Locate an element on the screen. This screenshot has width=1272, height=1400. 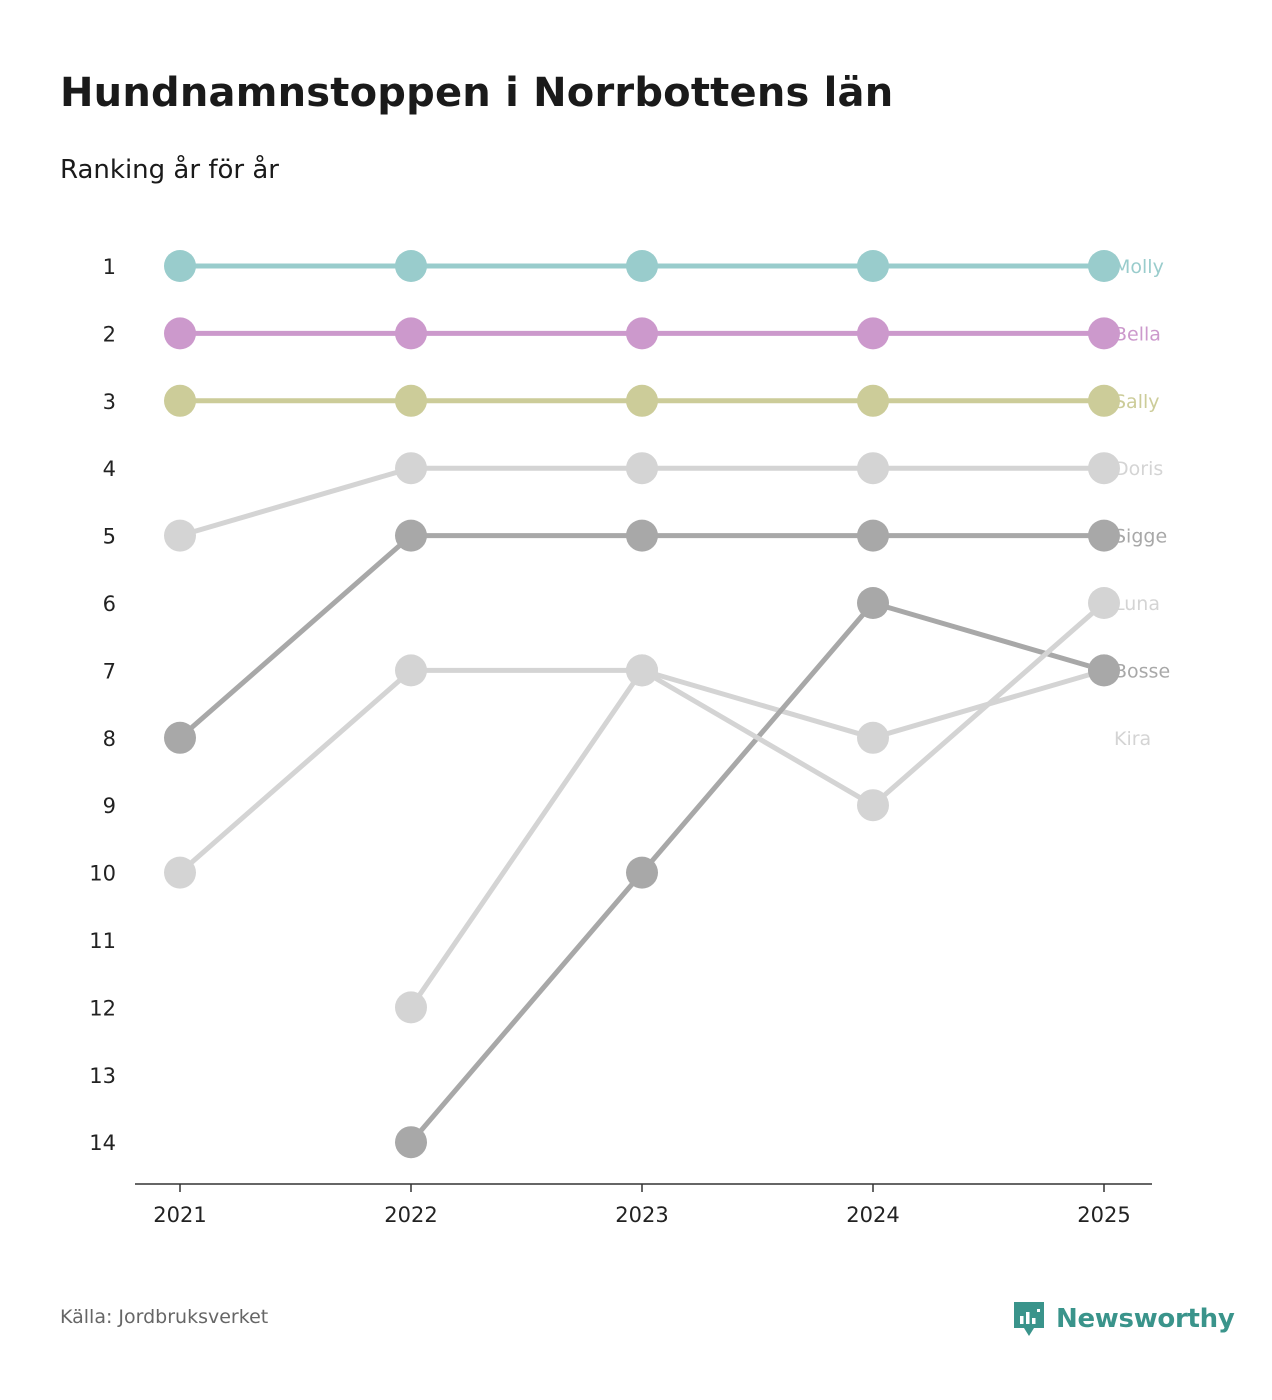
x-axis-ticks: 2021 2022 2023 2024 2025 is located at coordinates (642, 1205).